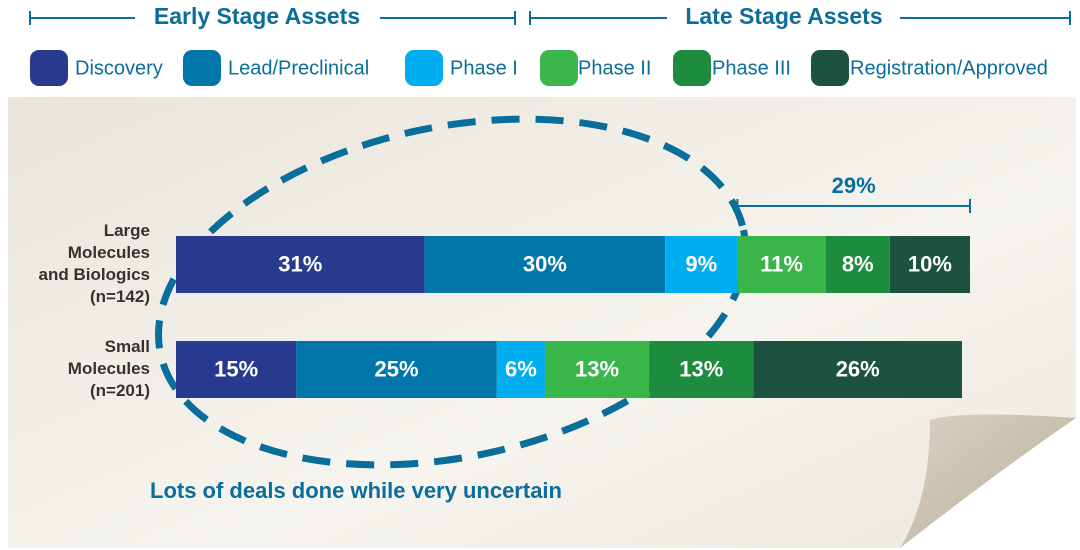 This screenshot has width=1080, height=550. I want to click on category-label: (n=201), so click(120, 390).